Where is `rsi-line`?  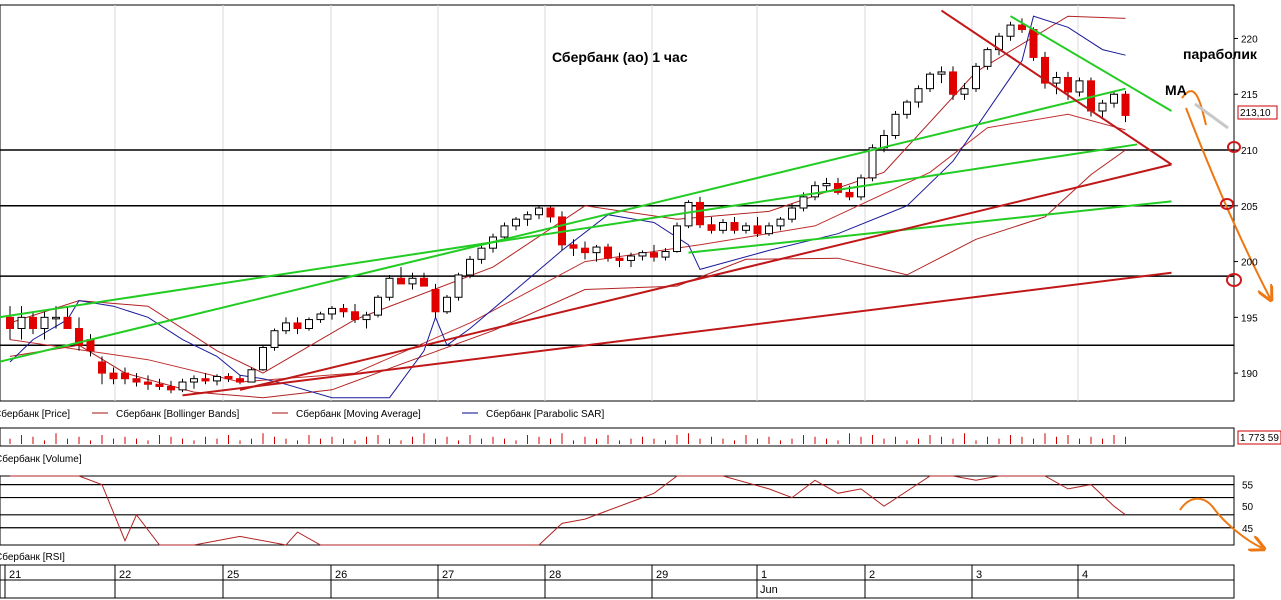
rsi-line is located at coordinates (568, 510).